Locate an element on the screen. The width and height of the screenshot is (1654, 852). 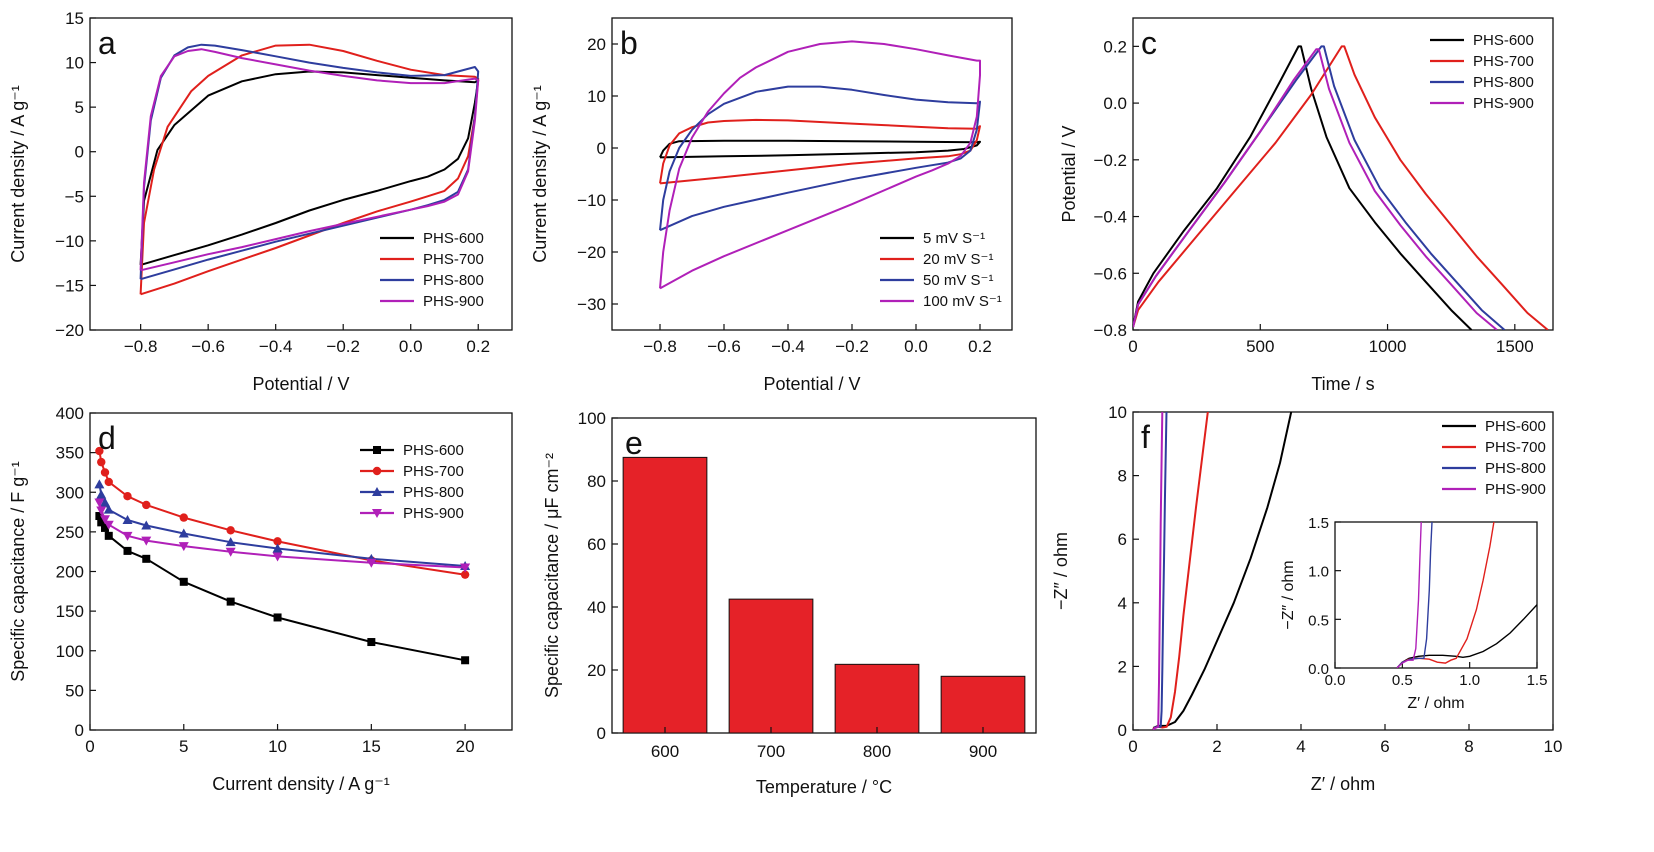
x-tick-label: 0.2 is located at coordinates (478, 346).